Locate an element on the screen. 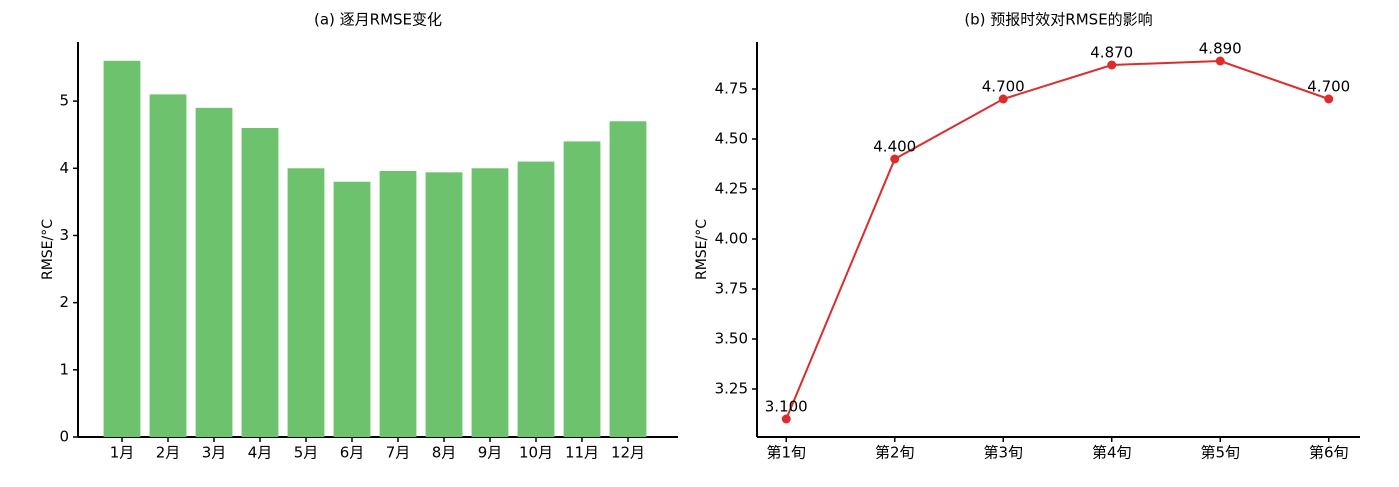  y-tick-label: 3 is located at coordinates (64, 235).